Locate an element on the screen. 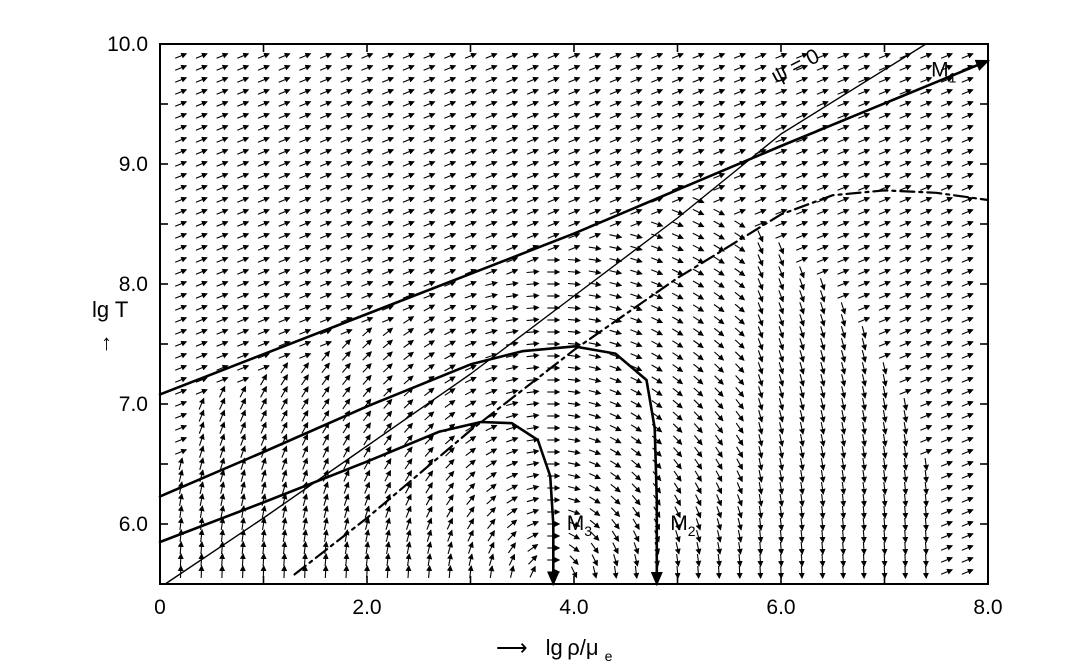  x-axis-label-subscript: e is located at coordinates (609, 656).